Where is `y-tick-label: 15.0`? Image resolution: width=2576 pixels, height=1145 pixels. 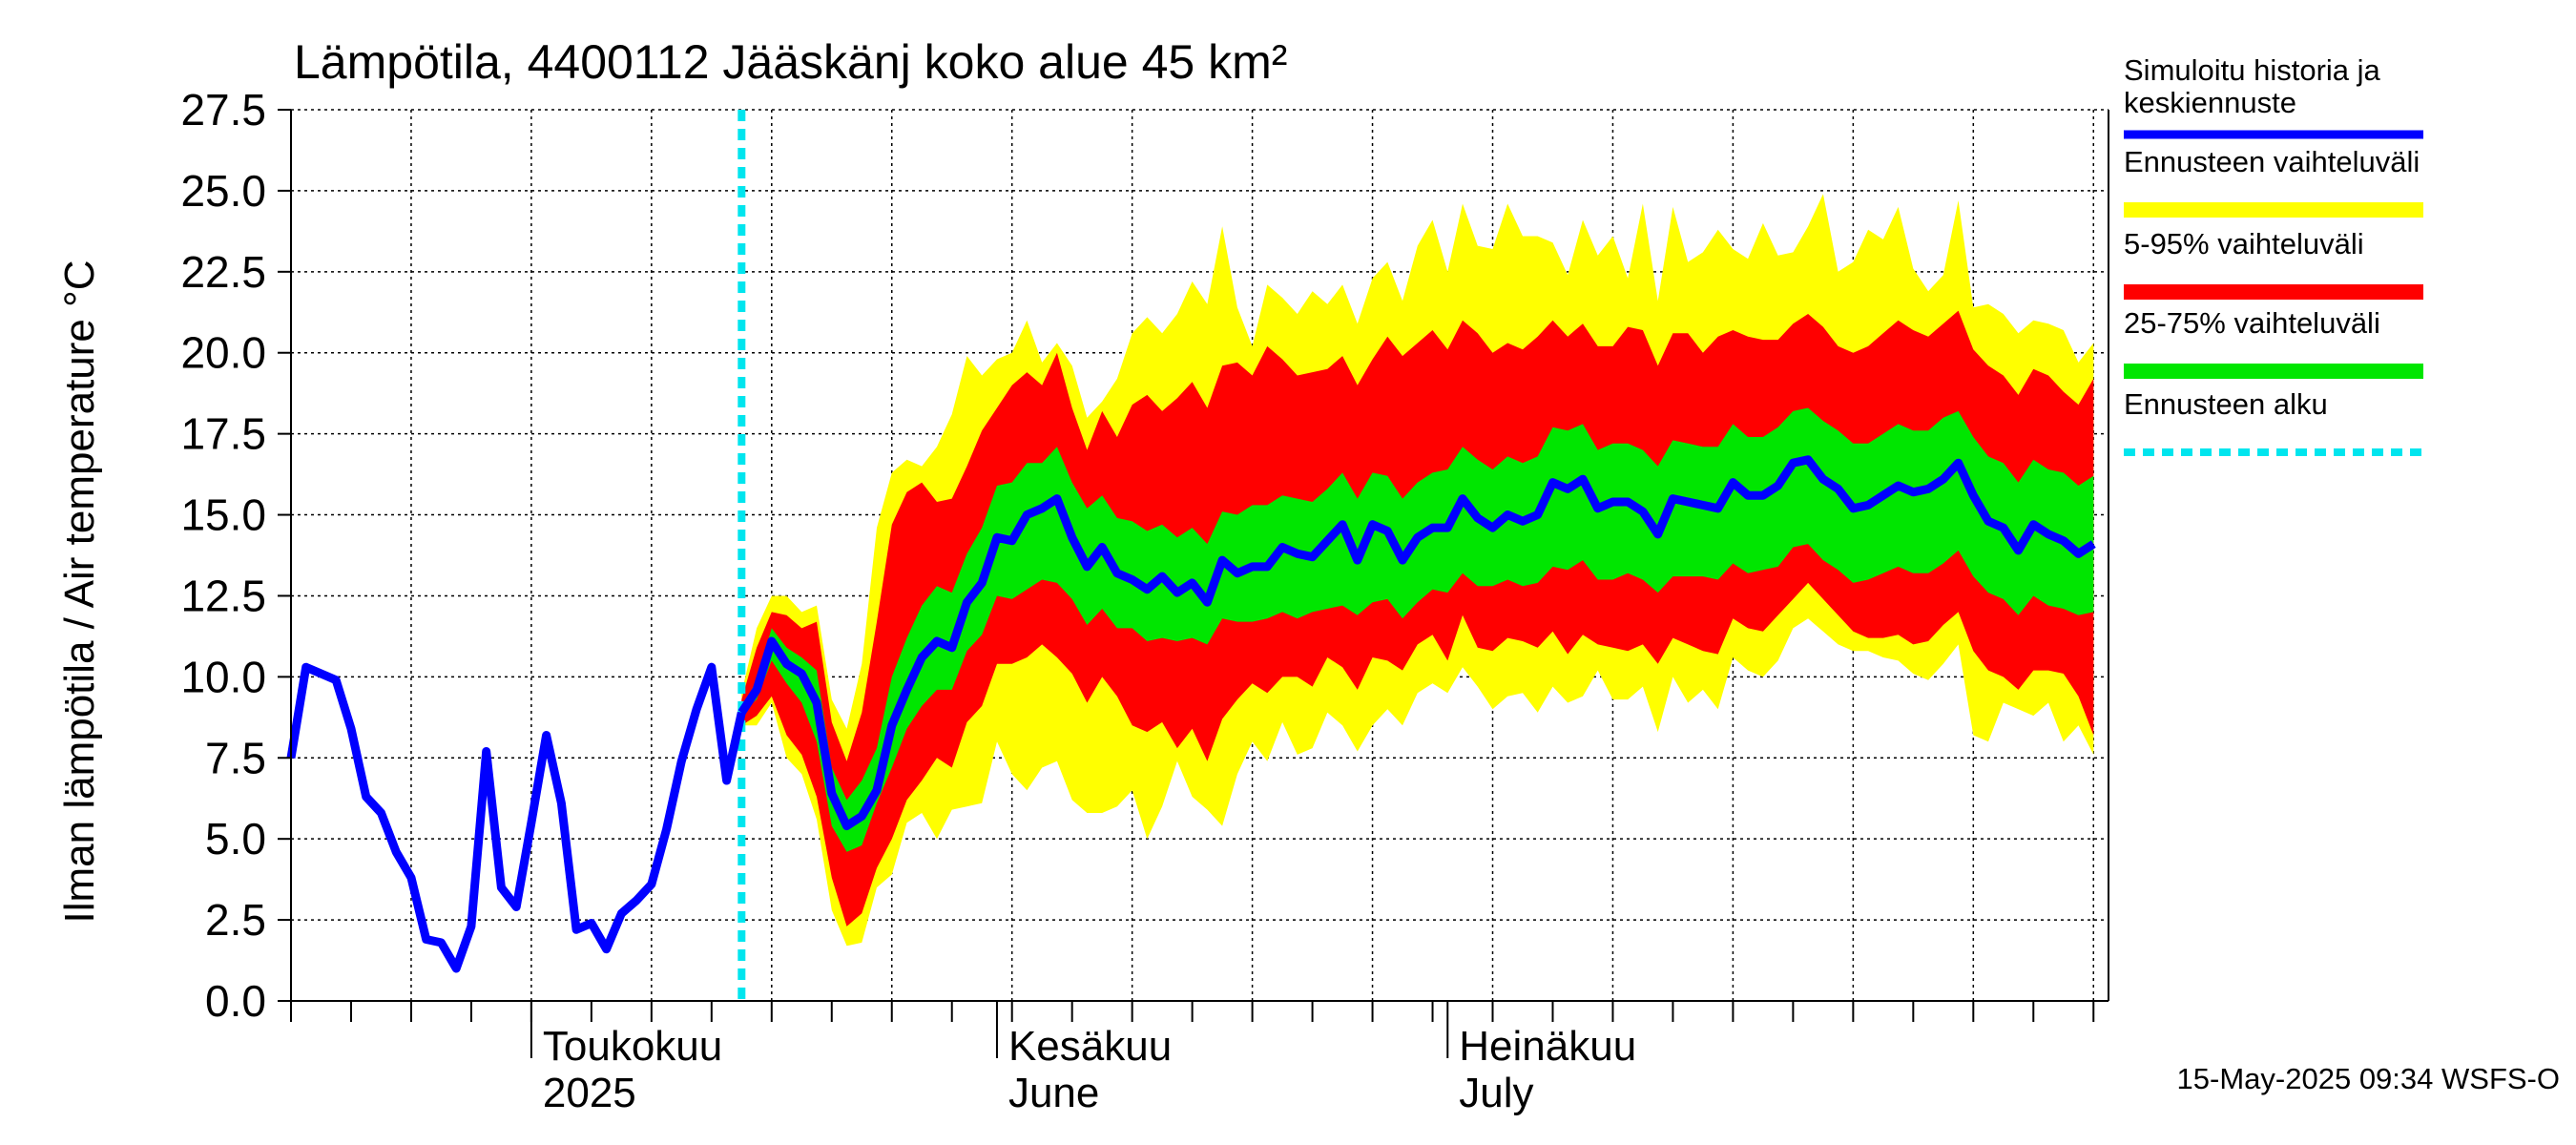 y-tick-label: 15.0 is located at coordinates (223, 515).